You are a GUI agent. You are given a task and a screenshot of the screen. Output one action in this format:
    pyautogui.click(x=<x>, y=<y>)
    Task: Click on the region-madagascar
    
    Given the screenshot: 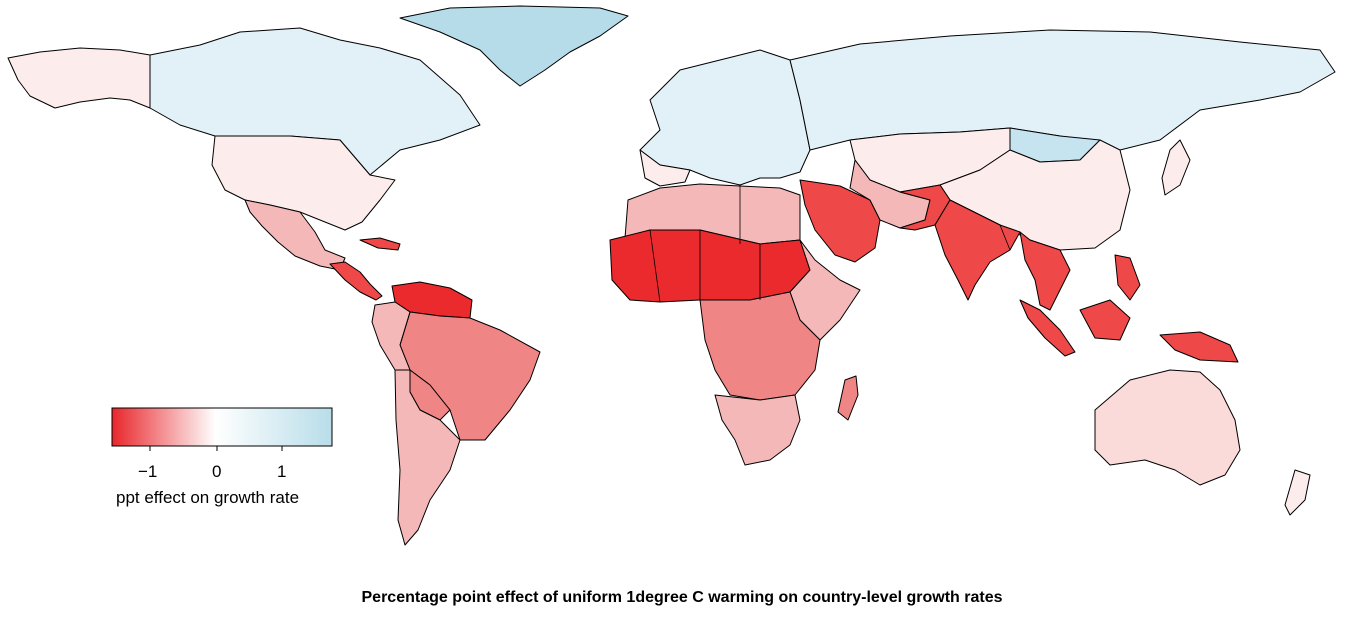 What is the action you would take?
    pyautogui.click(x=848, y=398)
    